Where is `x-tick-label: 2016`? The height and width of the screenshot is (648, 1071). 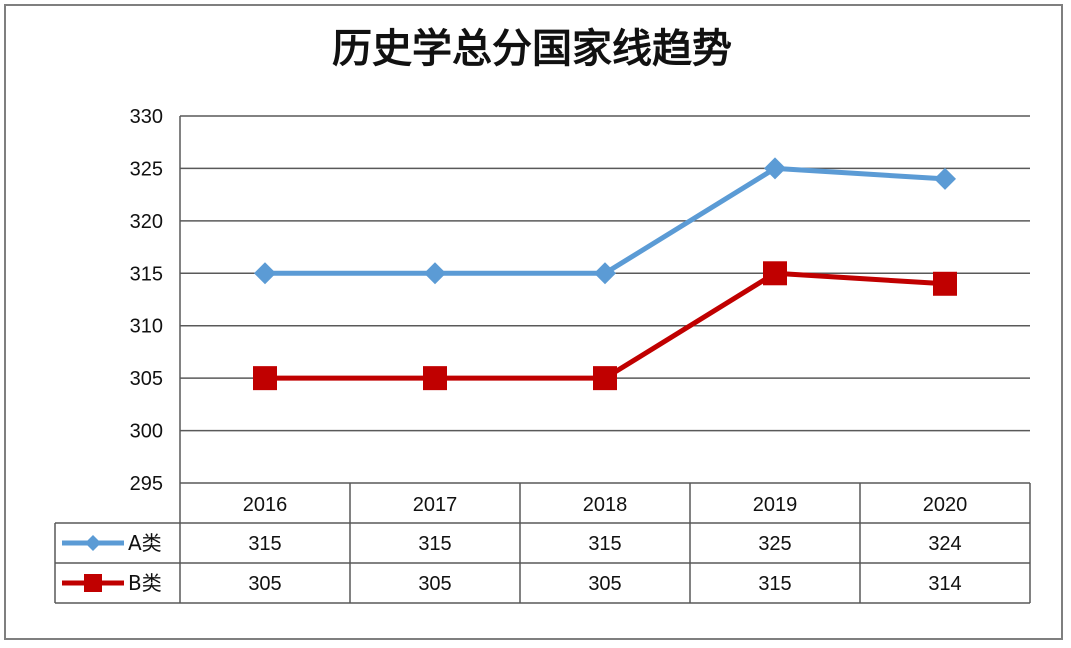
x-tick-label: 2016 is located at coordinates (265, 505).